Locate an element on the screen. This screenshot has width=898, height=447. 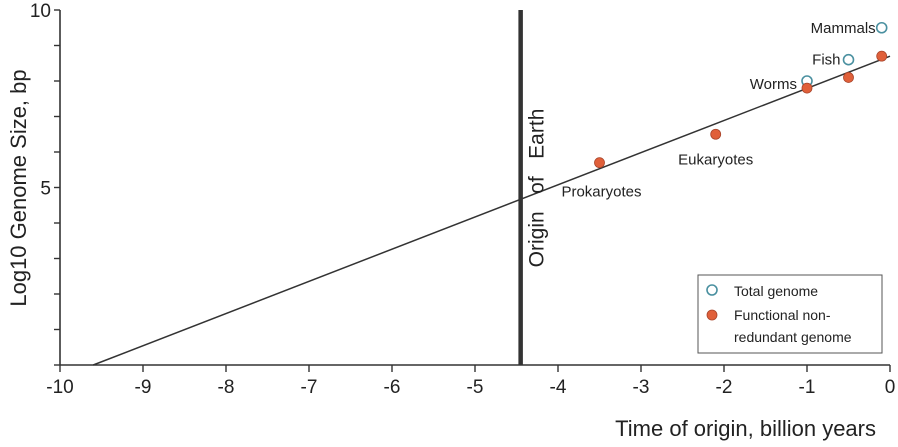
x-tick-label: 0 is located at coordinates (890, 387).